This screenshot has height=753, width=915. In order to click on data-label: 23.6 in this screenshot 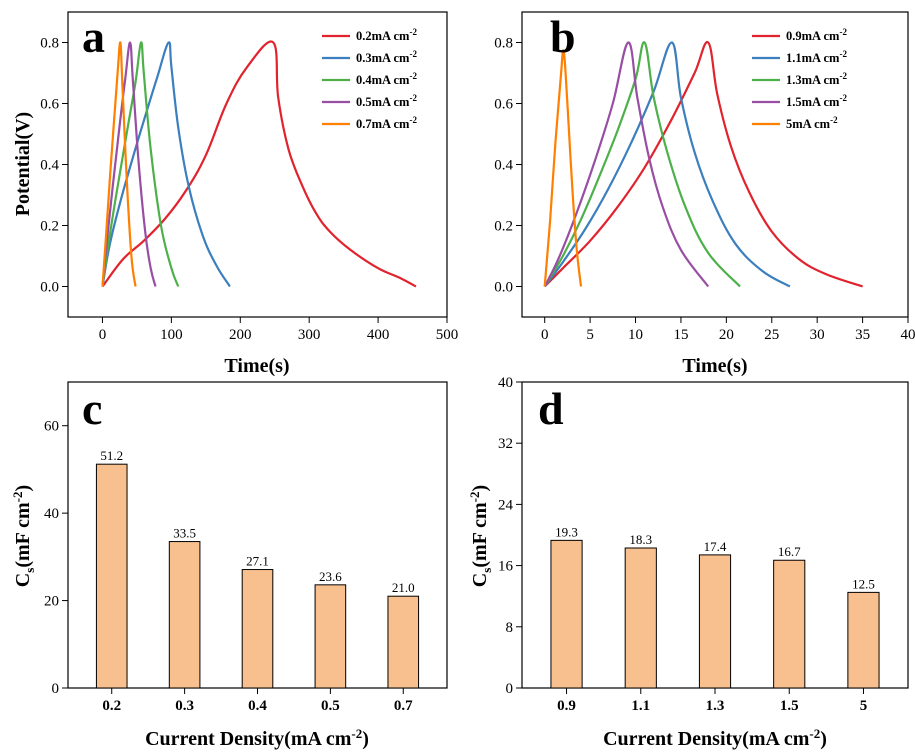, I will do `click(330, 576)`.